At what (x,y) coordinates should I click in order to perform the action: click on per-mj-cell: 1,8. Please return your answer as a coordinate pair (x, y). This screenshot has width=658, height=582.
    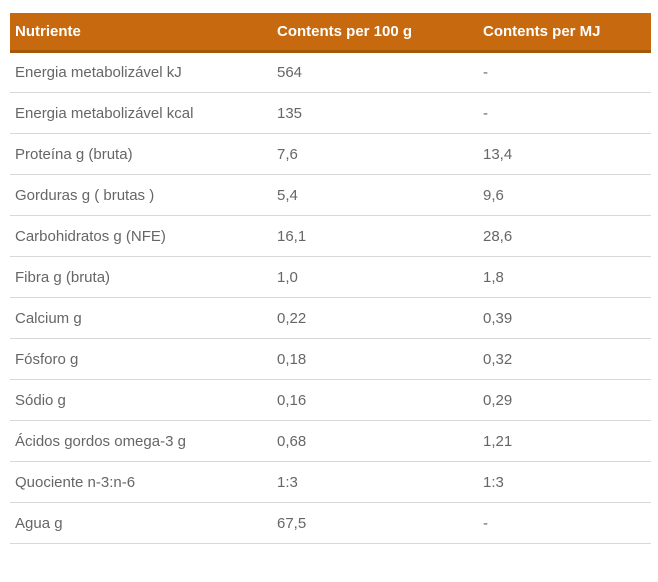
    Looking at the image, I should click on (564, 277).